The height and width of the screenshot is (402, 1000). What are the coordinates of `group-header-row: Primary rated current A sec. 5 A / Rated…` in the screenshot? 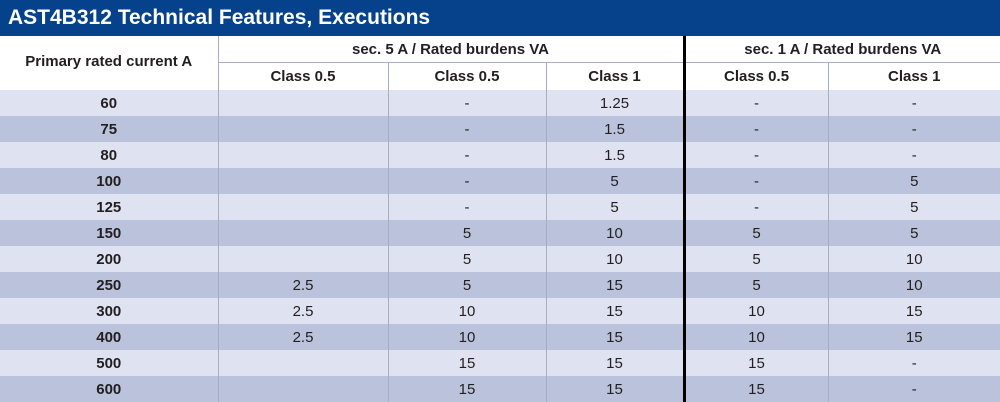 It's located at (500, 63).